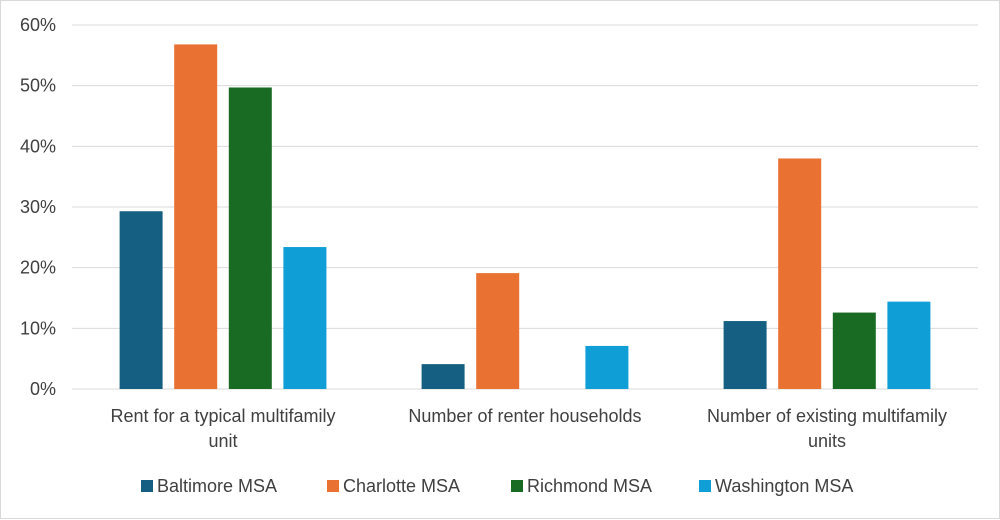 The image size is (1000, 520). I want to click on x-category-label: units, so click(827, 441).